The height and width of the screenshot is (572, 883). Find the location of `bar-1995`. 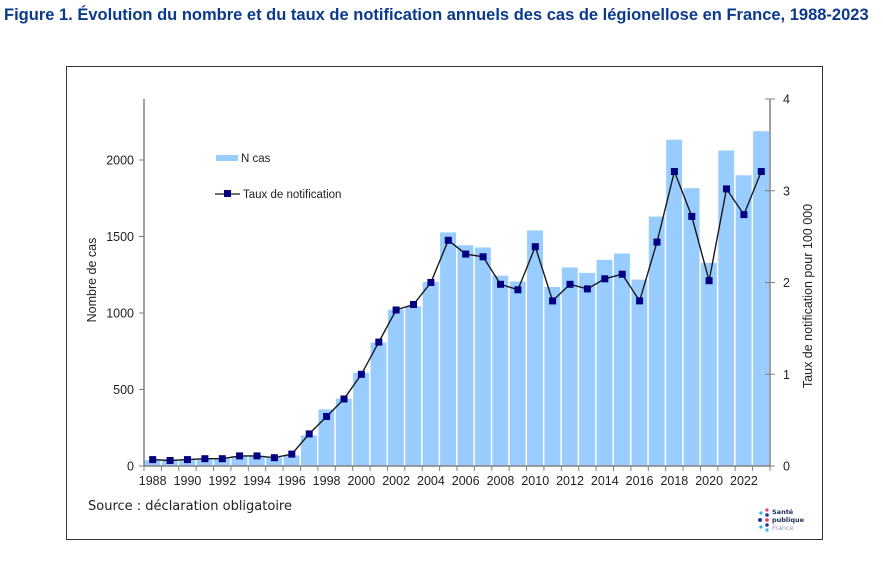

bar-1995 is located at coordinates (274, 461).